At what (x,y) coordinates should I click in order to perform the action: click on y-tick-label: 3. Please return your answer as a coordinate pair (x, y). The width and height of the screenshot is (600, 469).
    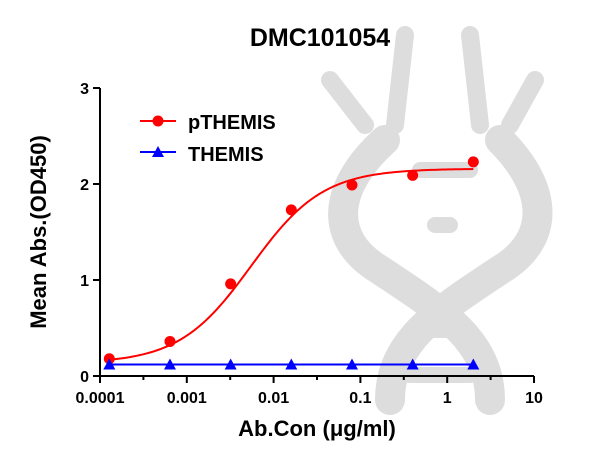
    Looking at the image, I should click on (84, 89).